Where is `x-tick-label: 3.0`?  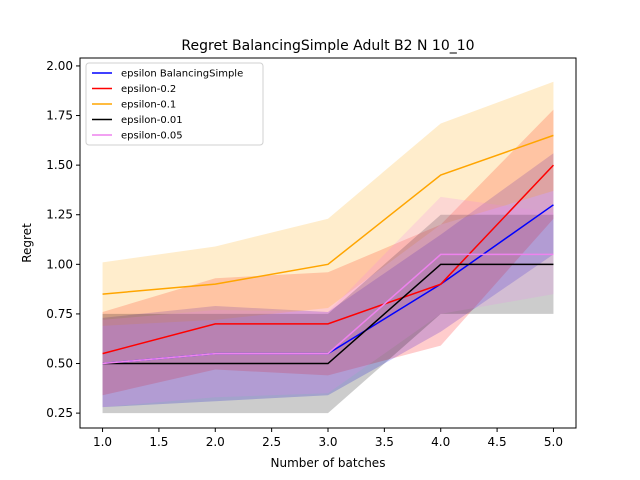 x-tick-label: 3.0 is located at coordinates (327, 442).